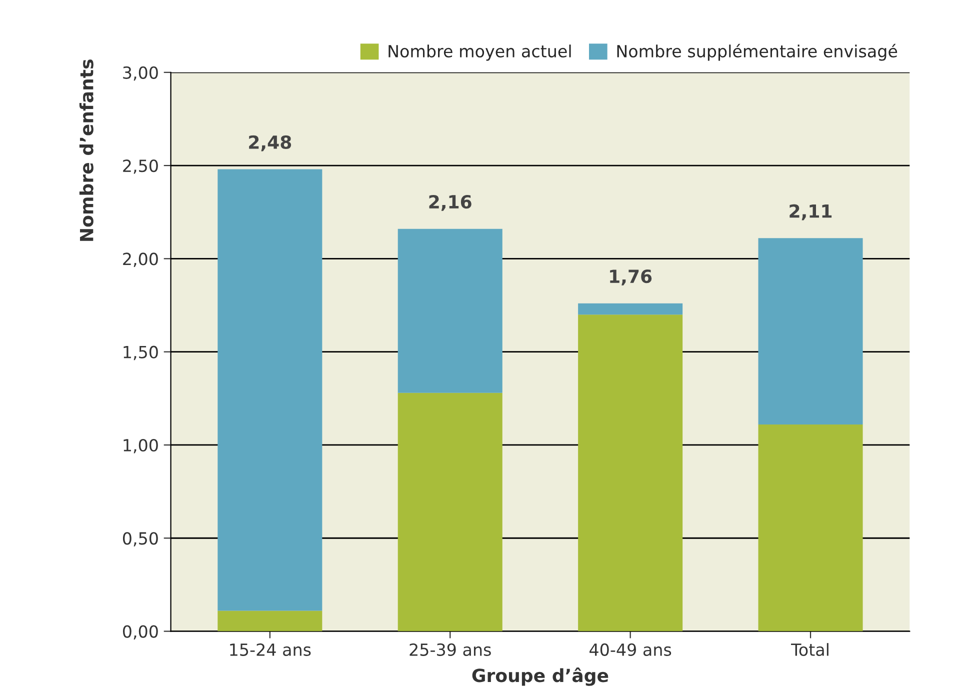  What do you see at coordinates (140, 632) in the screenshot?
I see `y-tick-label: 0,00` at bounding box center [140, 632].